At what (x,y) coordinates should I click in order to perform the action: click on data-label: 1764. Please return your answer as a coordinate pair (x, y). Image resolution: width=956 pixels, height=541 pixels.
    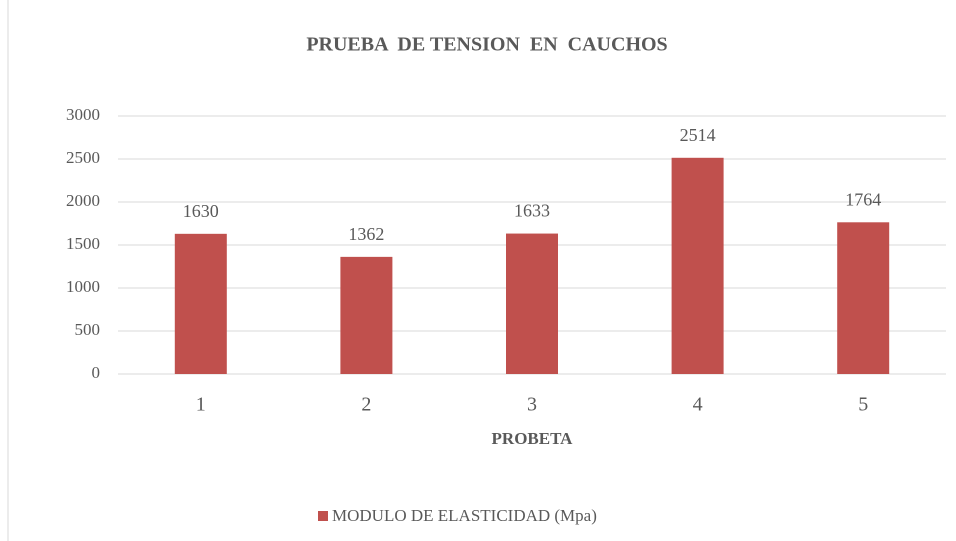
    Looking at the image, I should click on (863, 199).